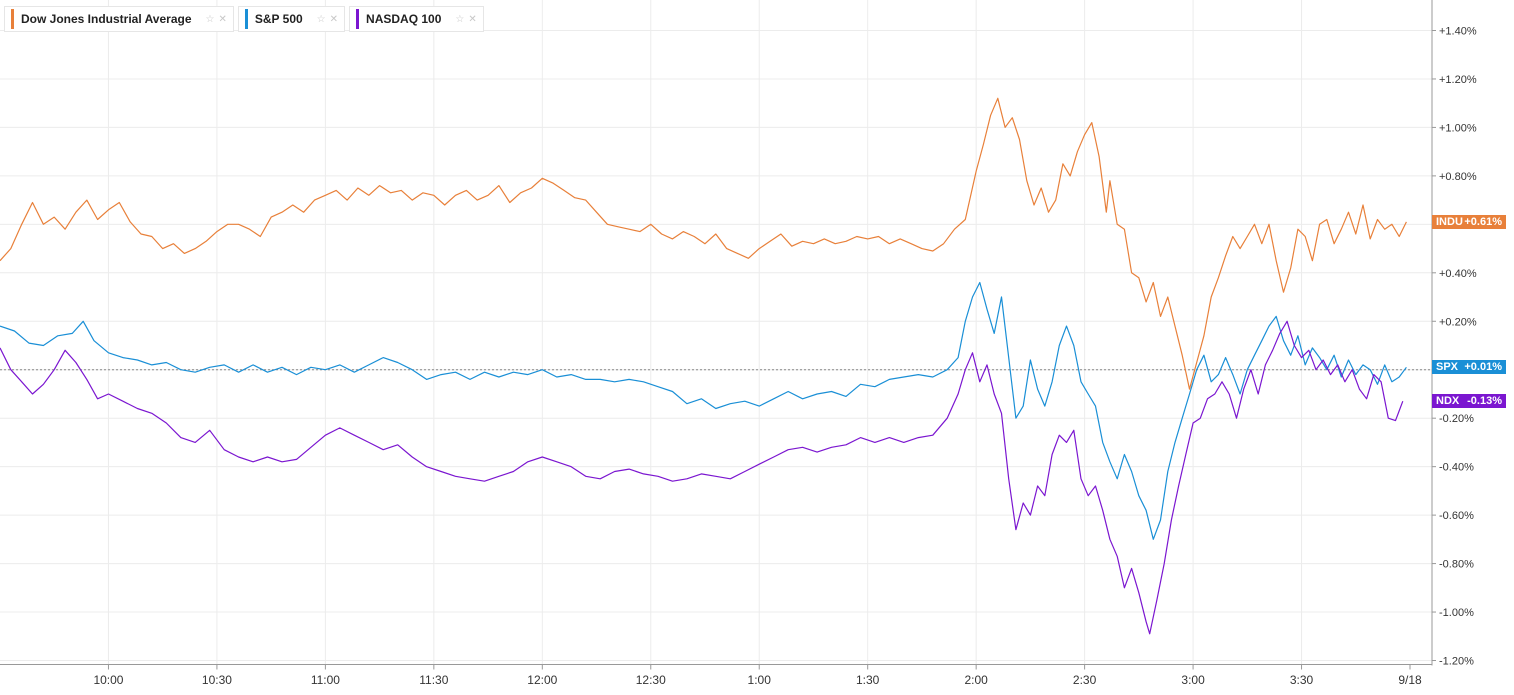  What do you see at coordinates (1458, 32) in the screenshot?
I see `y-tick-label: +1.40%` at bounding box center [1458, 32].